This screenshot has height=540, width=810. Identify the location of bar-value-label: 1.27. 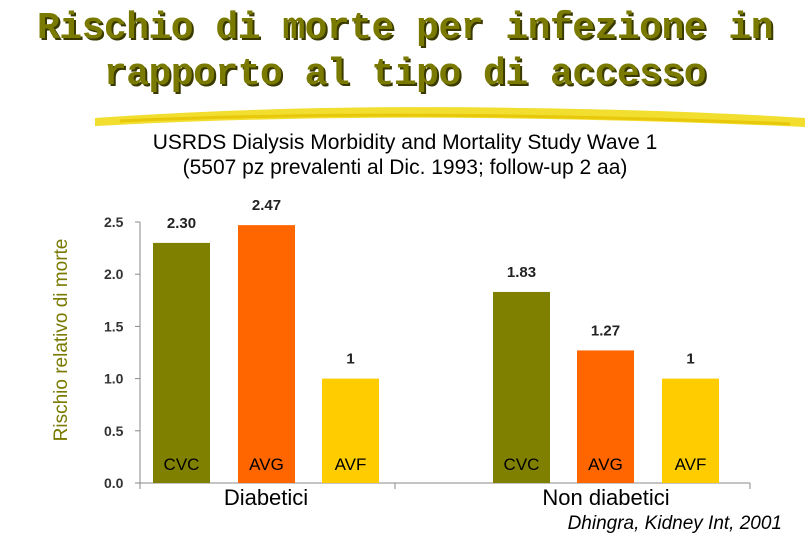
(605, 330).